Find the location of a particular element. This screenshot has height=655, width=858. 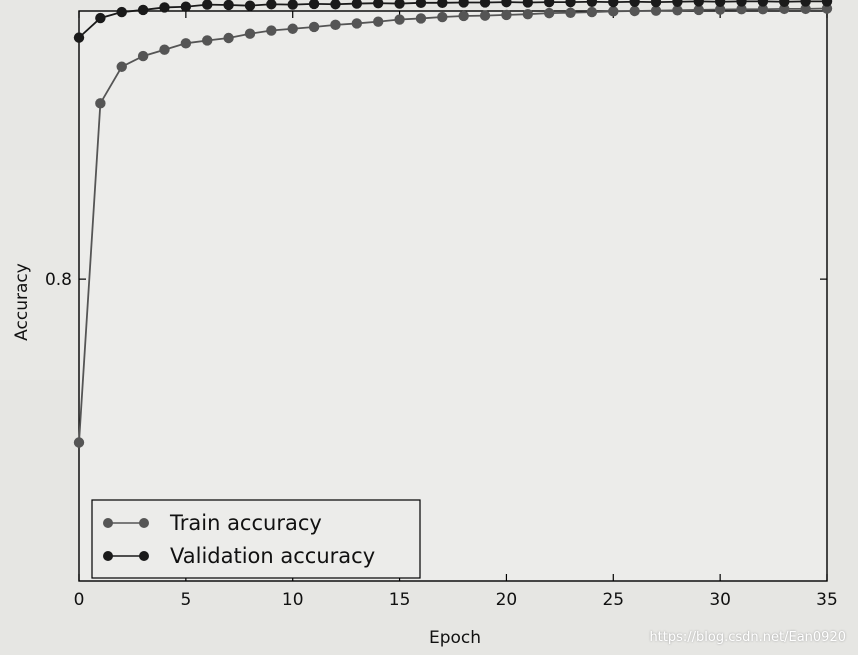

x-tick-label: 15 is located at coordinates (400, 600).